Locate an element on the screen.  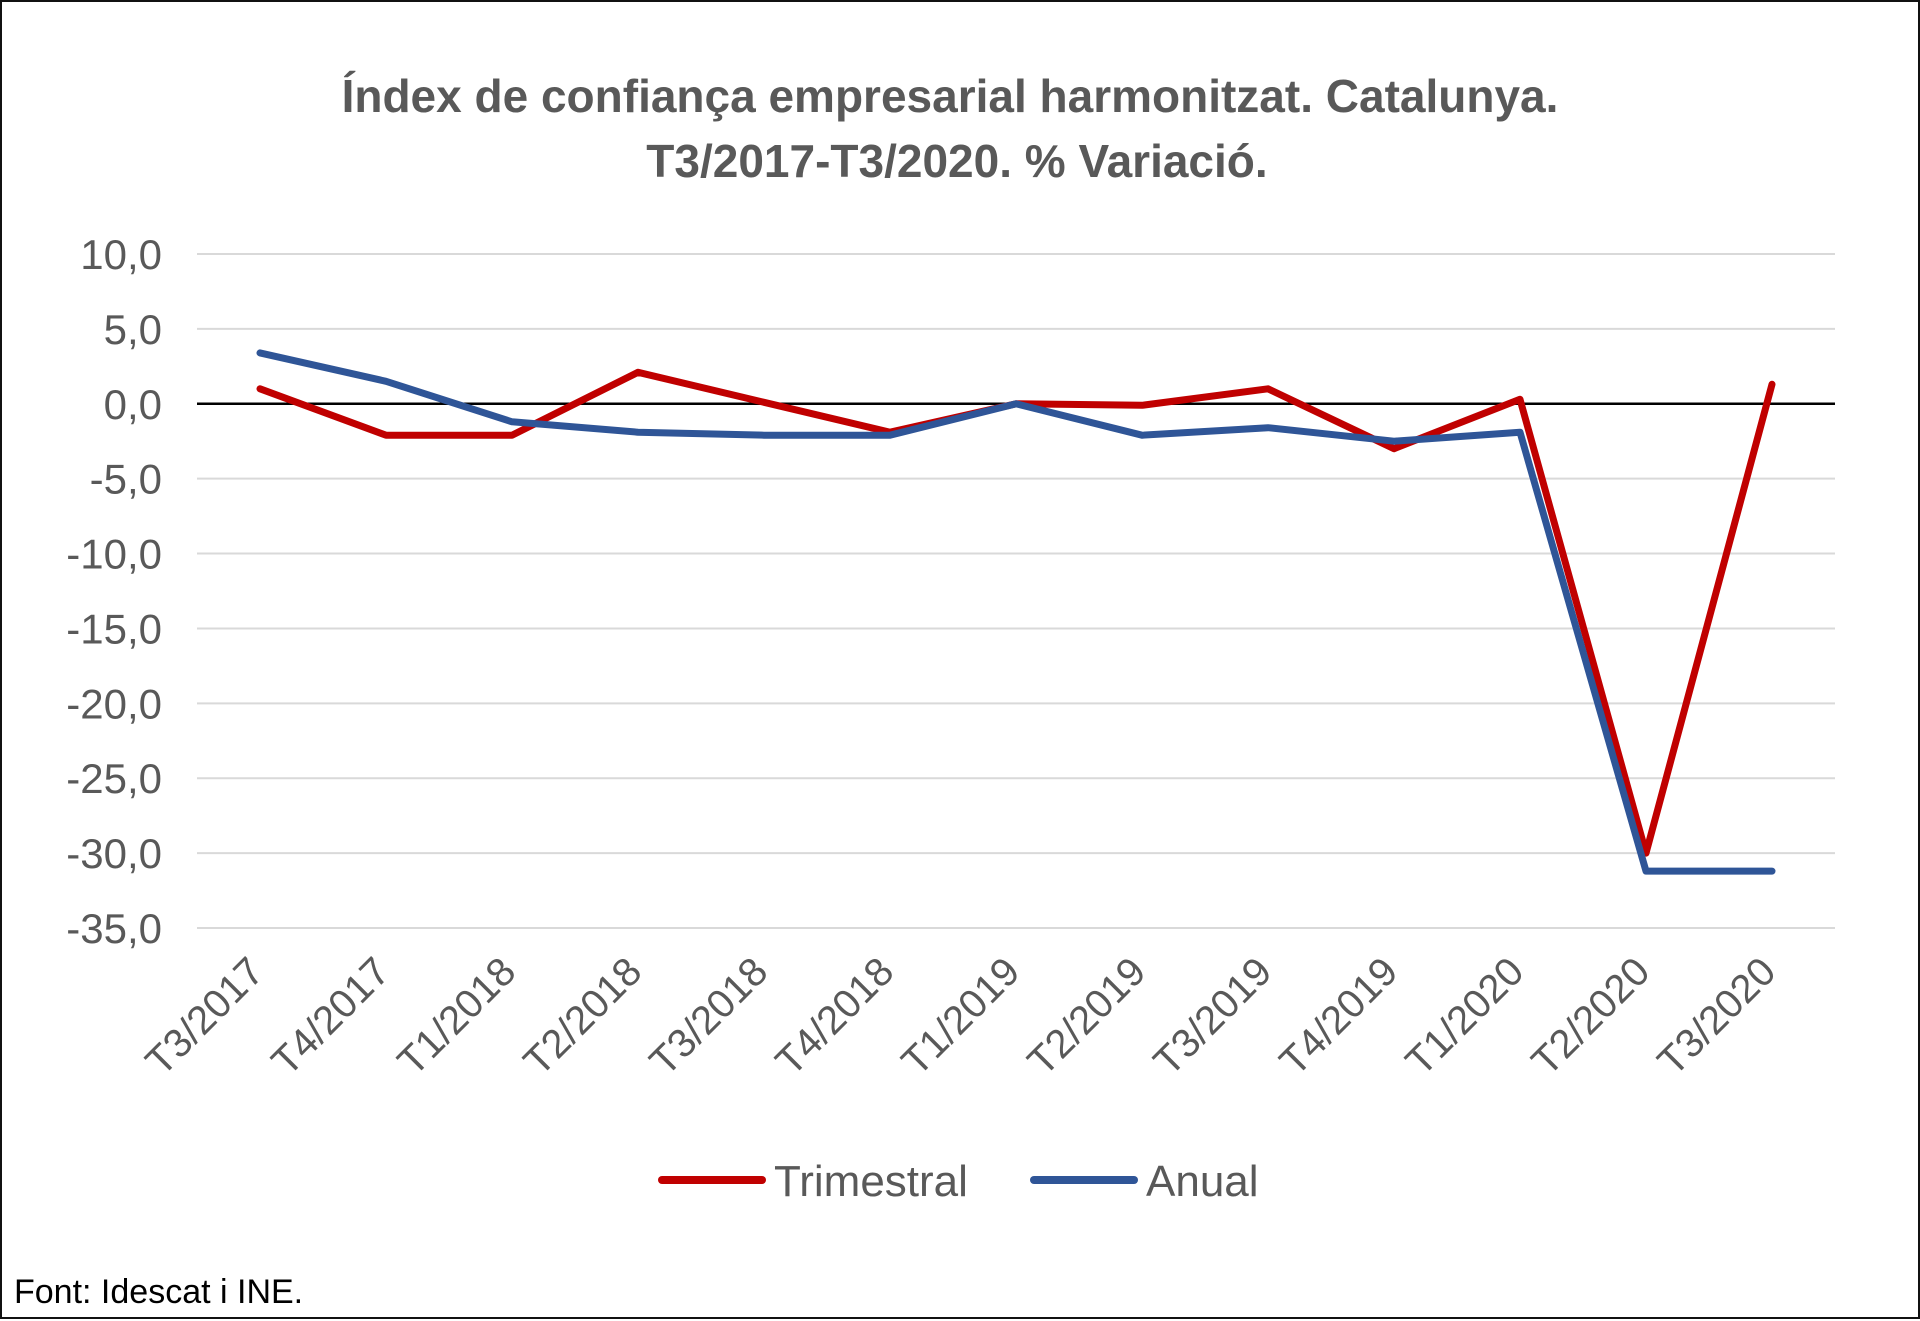
x-tick-label: T3/2019 is located at coordinates (1212, 1016).